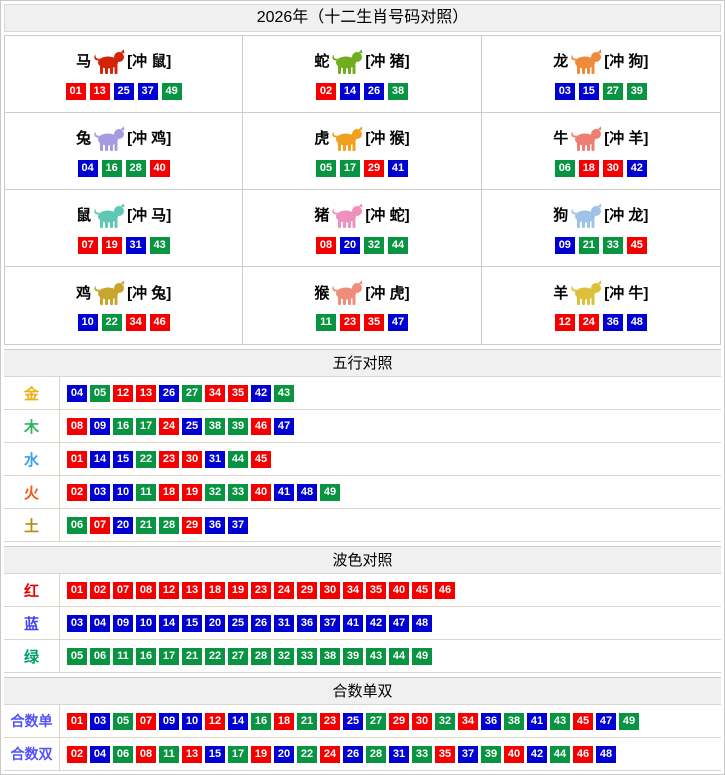 This screenshot has width=725, height=775. Describe the element at coordinates (362, 590) in the screenshot. I see `section-row: 红 01 02 07 08 12 13 18 19 23 24 29 30 34 35 40 45 46` at that location.